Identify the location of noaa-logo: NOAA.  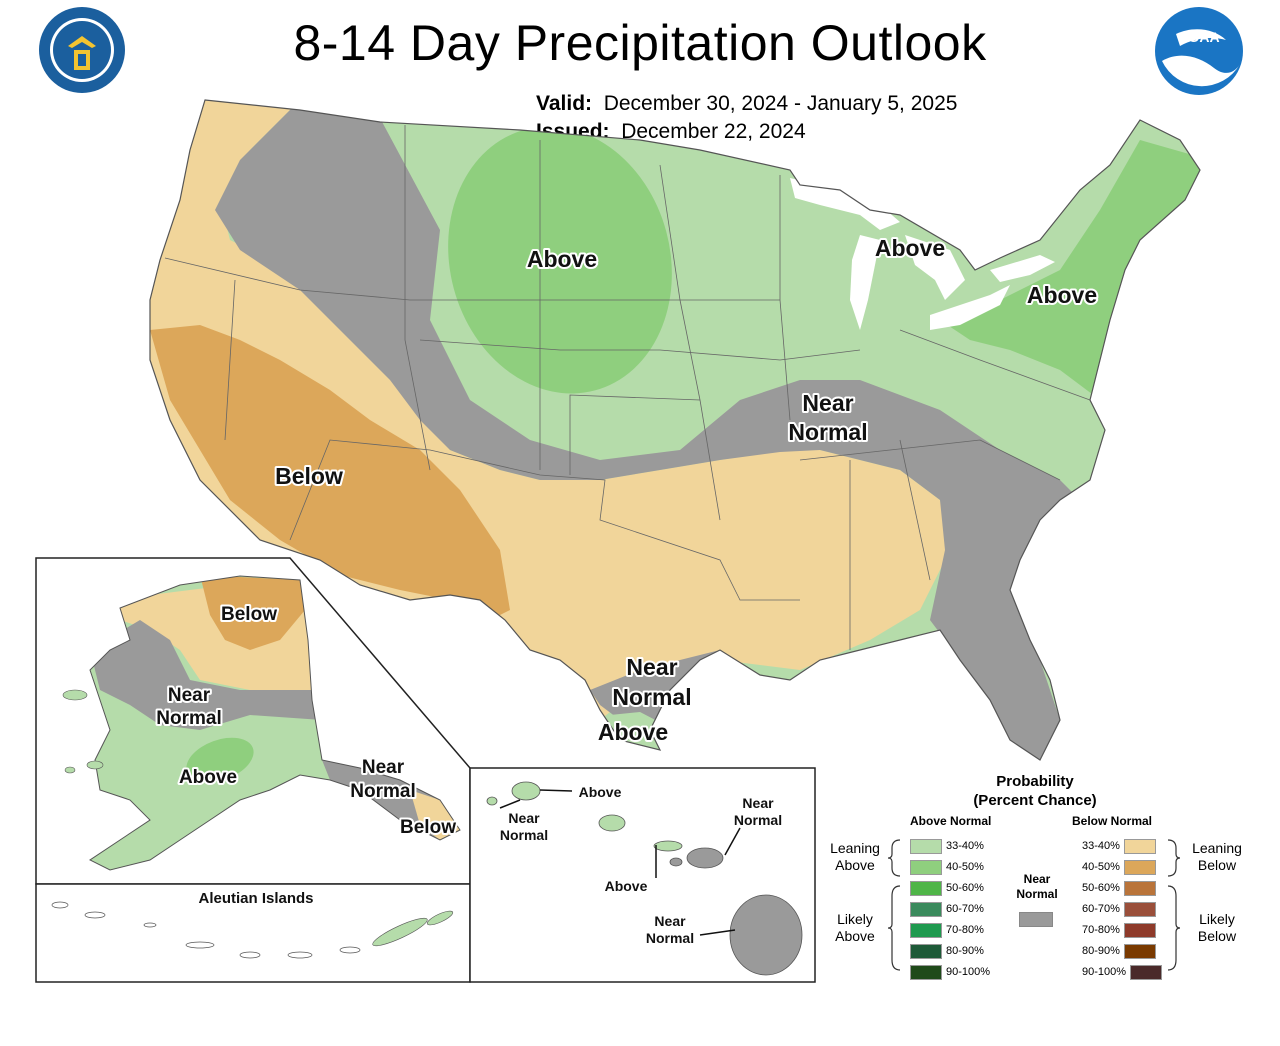
(1199, 51).